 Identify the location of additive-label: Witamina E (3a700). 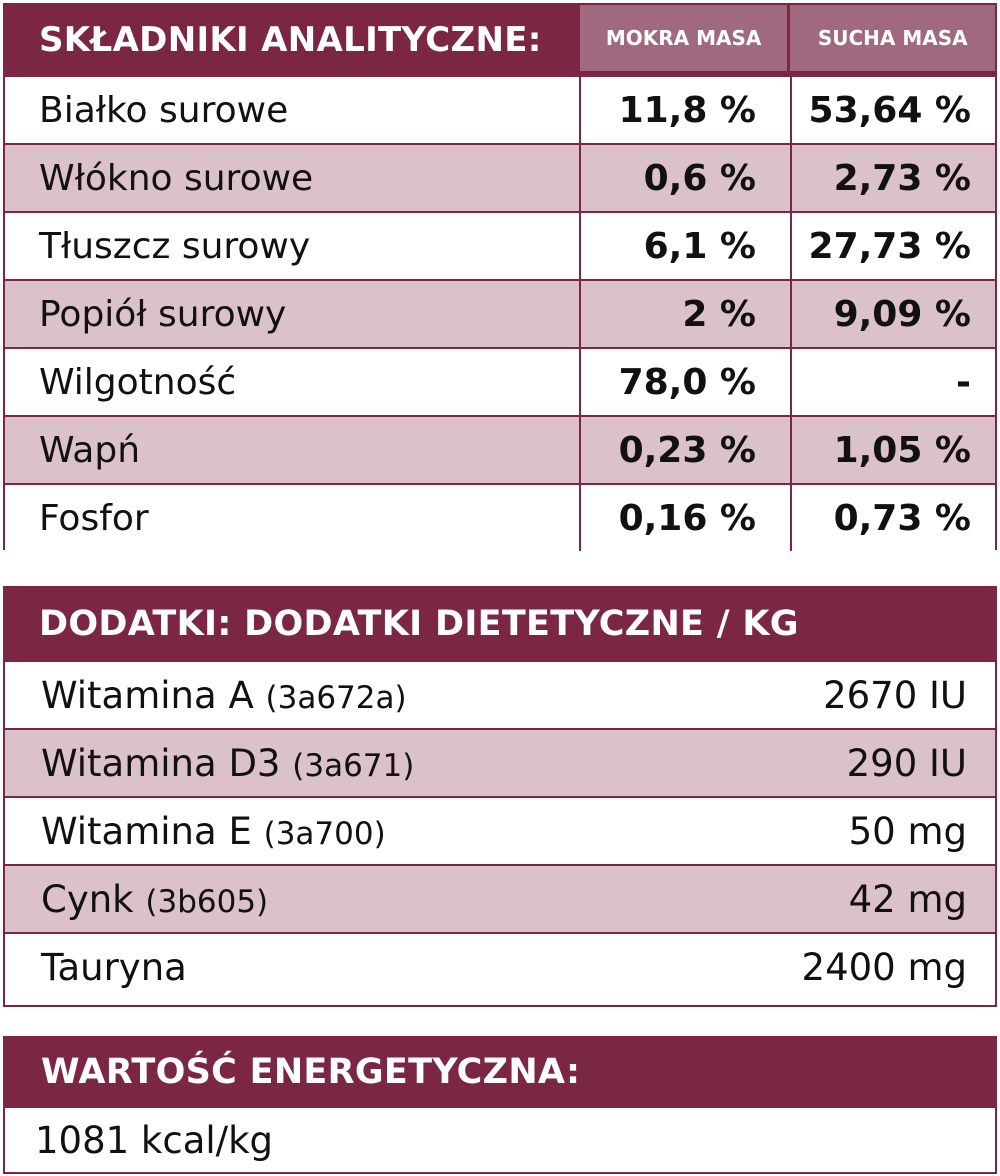
(213, 831).